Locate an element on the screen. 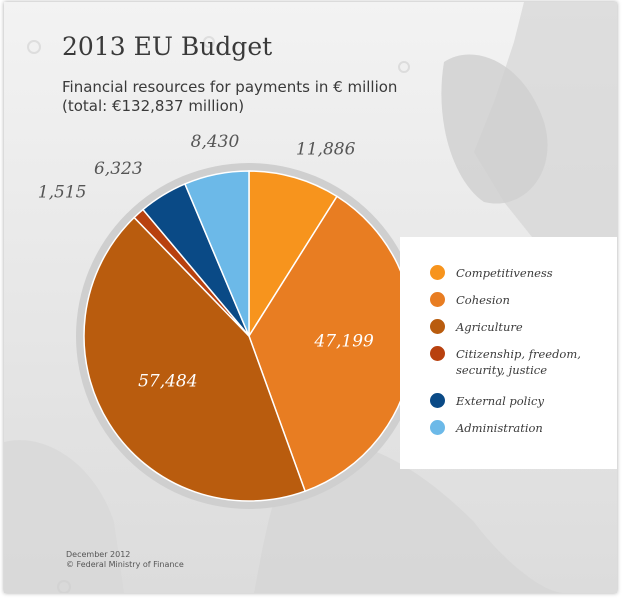 This screenshot has height=599, width=625. legend-label: Cohesion is located at coordinates (483, 300).